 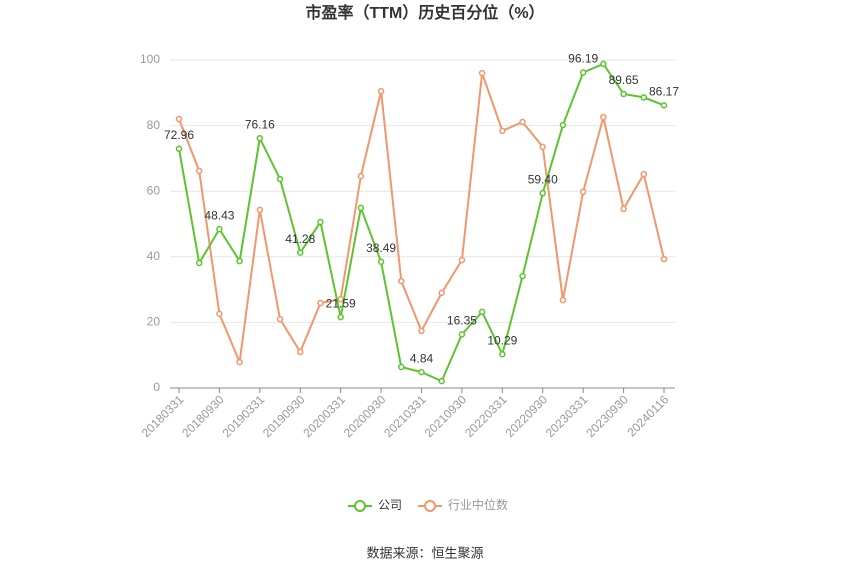 What do you see at coordinates (526, 416) in the screenshot?
I see `x-tick-label: 20220930` at bounding box center [526, 416].